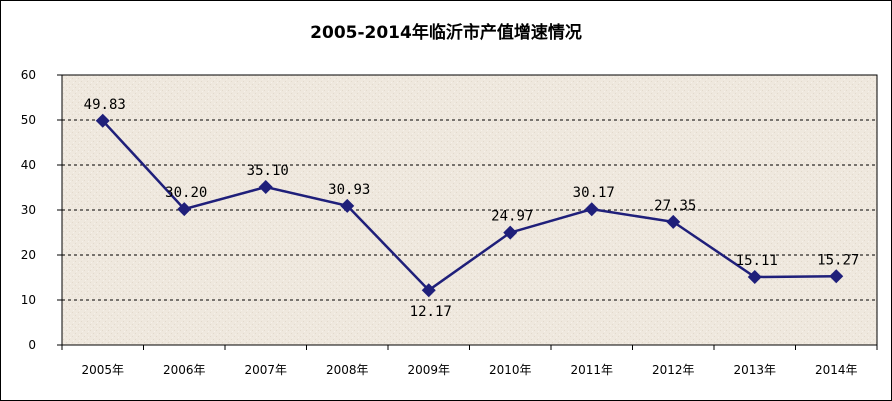  What do you see at coordinates (836, 370) in the screenshot?
I see `x-tick-label: 2014年` at bounding box center [836, 370].